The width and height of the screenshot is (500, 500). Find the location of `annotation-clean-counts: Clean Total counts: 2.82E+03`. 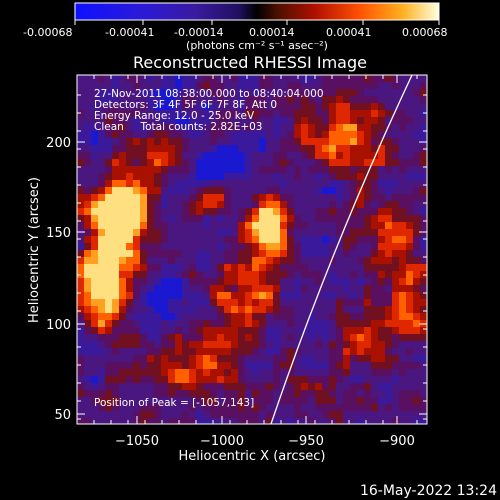

annotation-clean-counts: Clean Total counts: 2.82E+03 is located at coordinates (178, 127).